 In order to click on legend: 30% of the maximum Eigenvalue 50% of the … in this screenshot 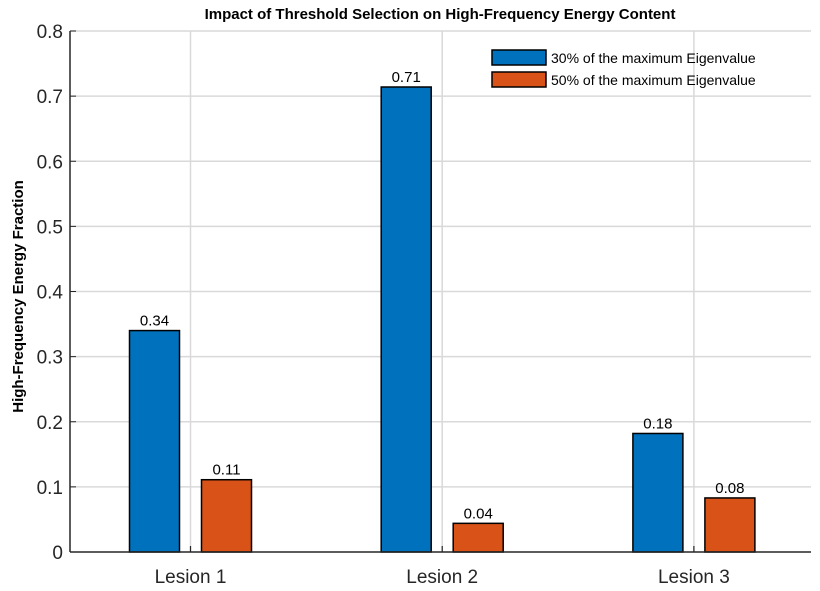, I will do `click(623, 68)`.